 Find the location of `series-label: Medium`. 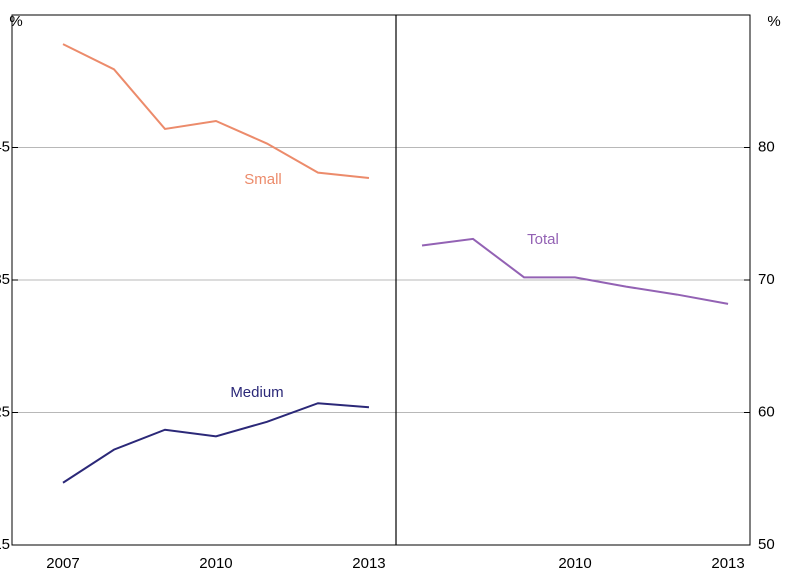

series-label: Medium is located at coordinates (256, 392).